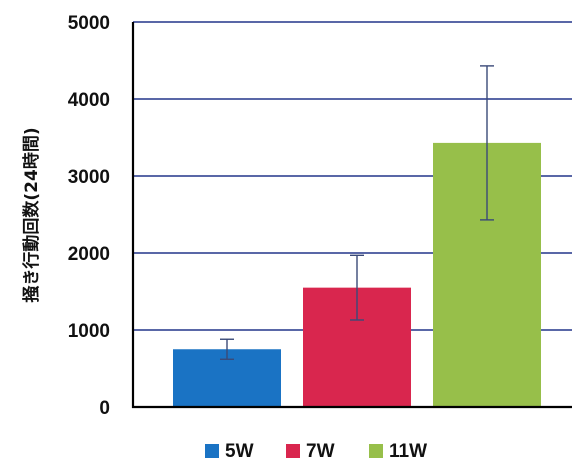 This screenshot has height=468, width=572. Describe the element at coordinates (89, 177) in the screenshot. I see `y-tick-label-3000: 3000` at that location.